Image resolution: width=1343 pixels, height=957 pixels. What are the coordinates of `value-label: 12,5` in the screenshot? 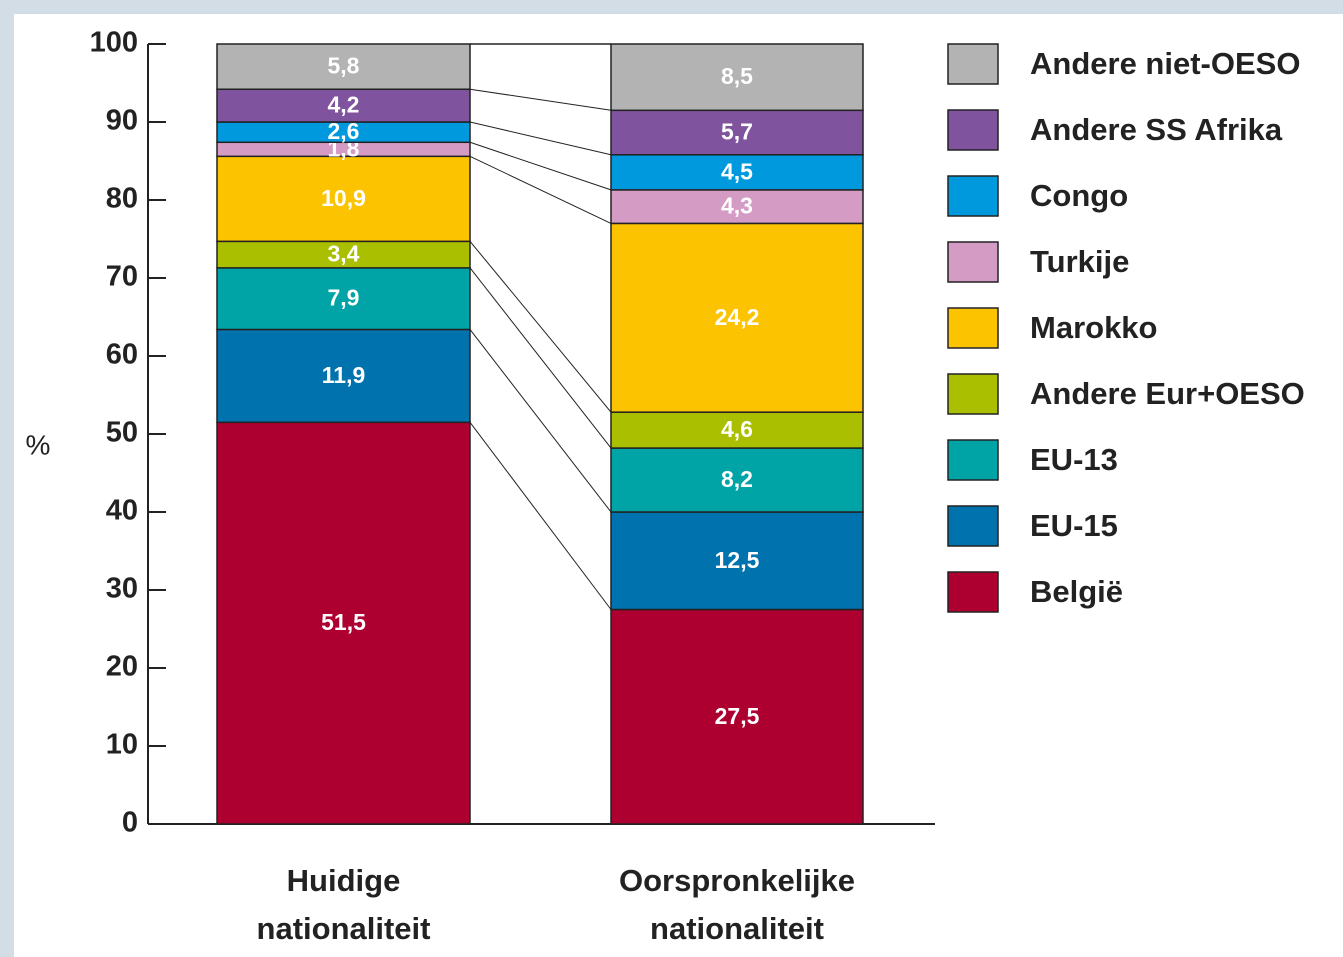 It's located at (737, 560).